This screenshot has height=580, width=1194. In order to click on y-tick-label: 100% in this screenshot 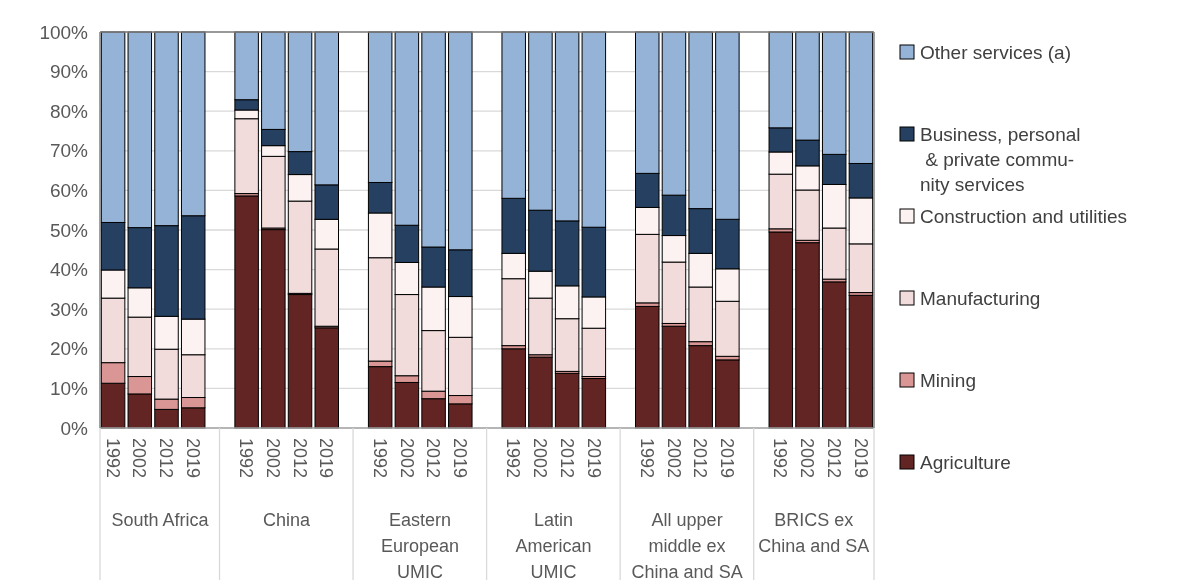, I will do `click(64, 32)`.